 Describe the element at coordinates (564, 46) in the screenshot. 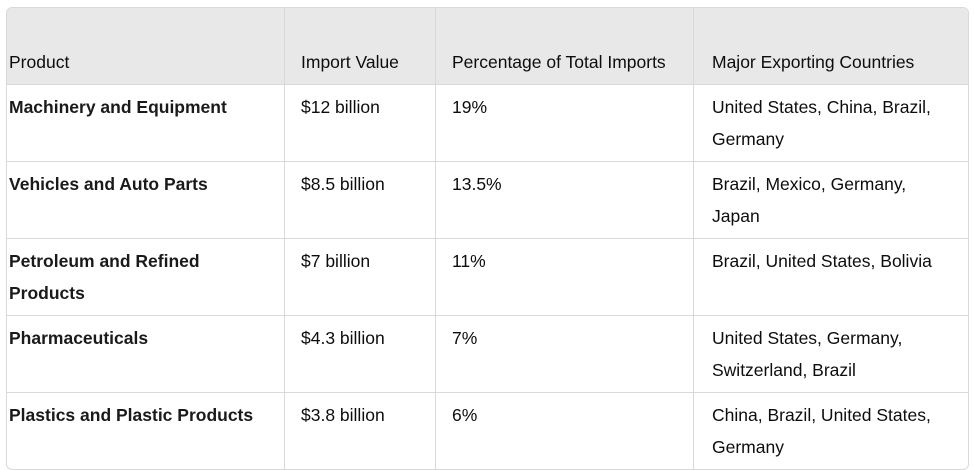

I see `header-percentage: Percentage of Total Imports` at that location.